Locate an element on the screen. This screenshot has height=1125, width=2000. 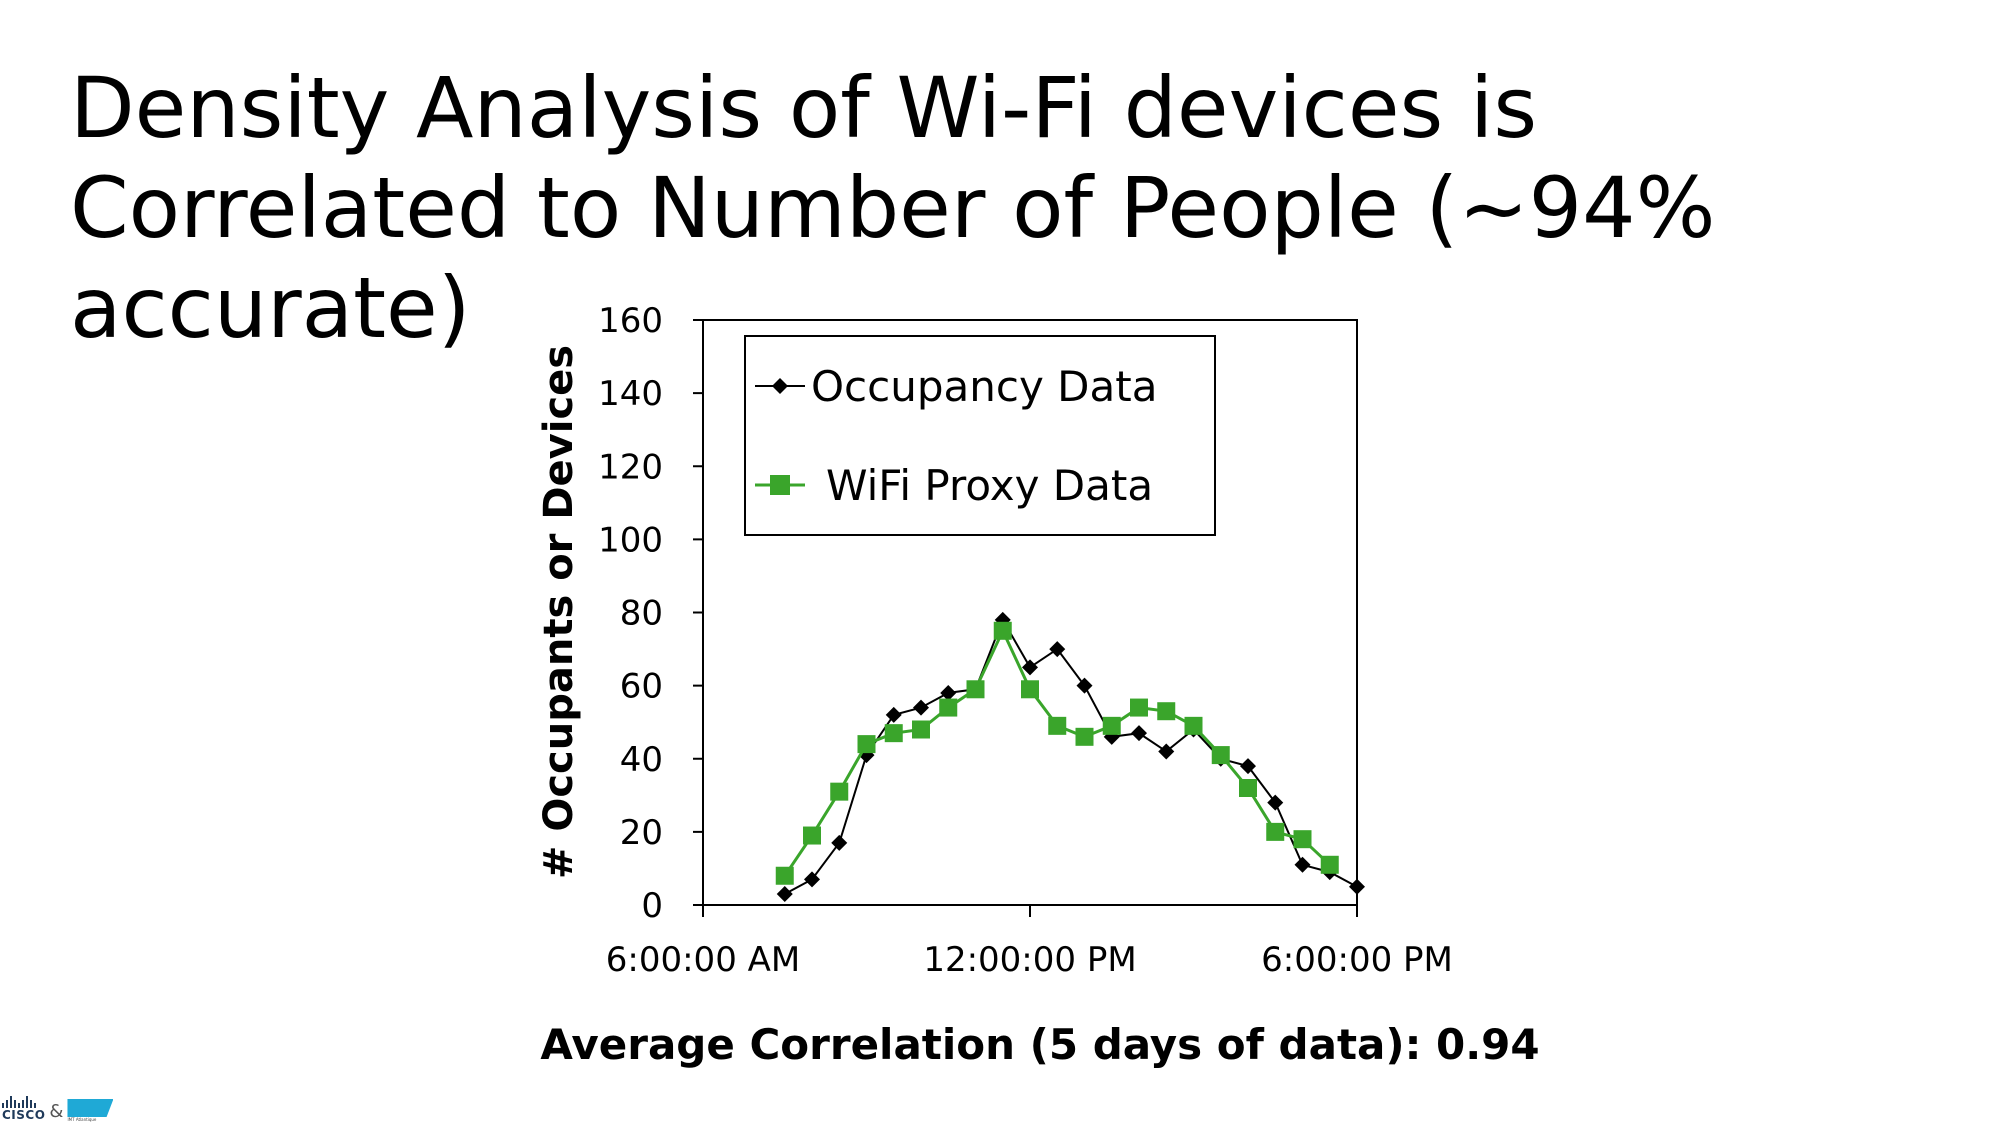
legend-marker-wifi is located at coordinates (780, 485).